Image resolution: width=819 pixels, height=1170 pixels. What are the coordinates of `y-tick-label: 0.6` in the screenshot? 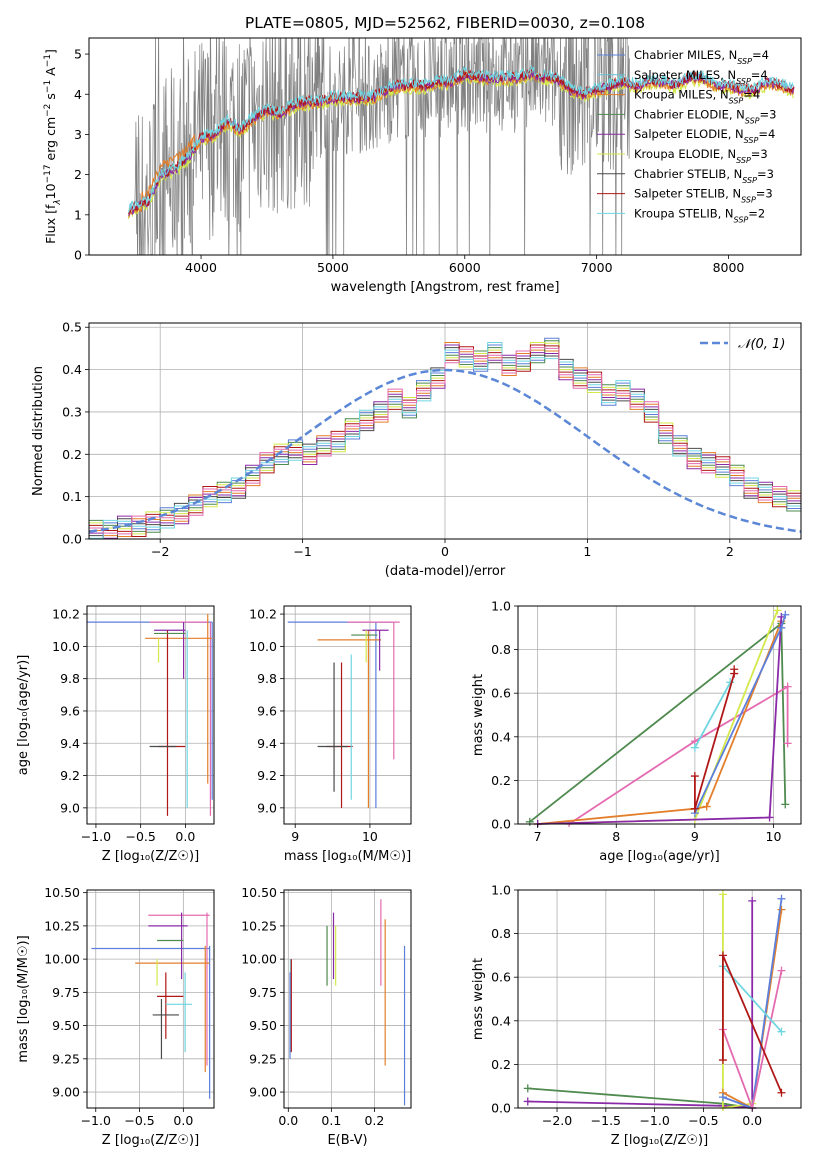 It's located at (501, 693).